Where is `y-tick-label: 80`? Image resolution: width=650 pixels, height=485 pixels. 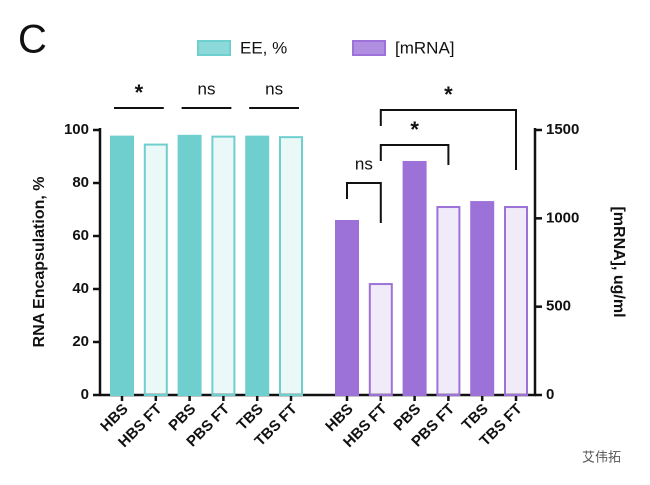 y-tick-label: 80 is located at coordinates (80, 182).